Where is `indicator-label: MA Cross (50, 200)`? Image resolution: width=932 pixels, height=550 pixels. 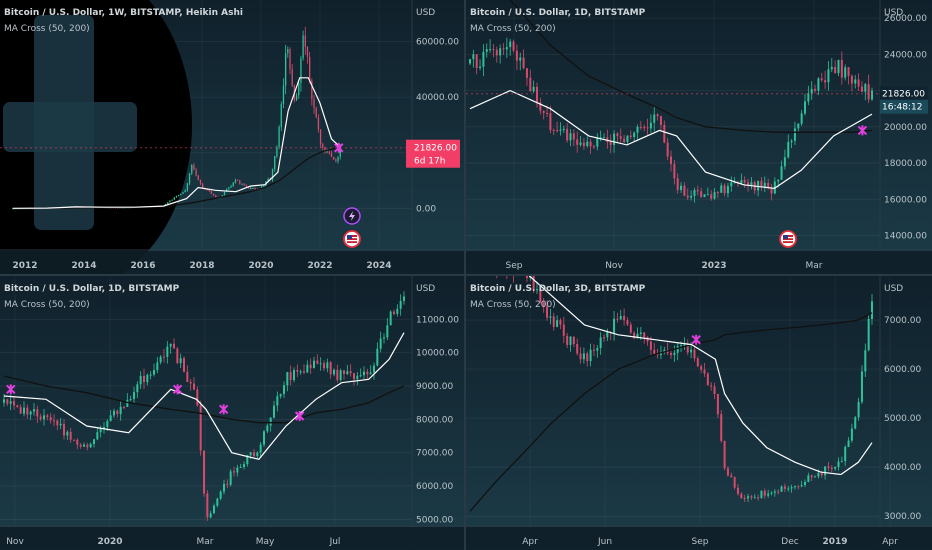
indicator-label: MA Cross (50, 200) is located at coordinates (513, 305).